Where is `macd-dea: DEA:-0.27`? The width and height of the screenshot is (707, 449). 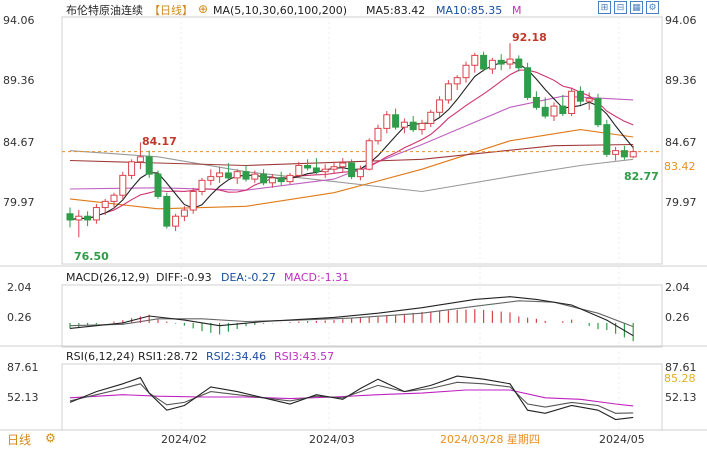
macd-dea: DEA:-0.27 is located at coordinates (248, 277).